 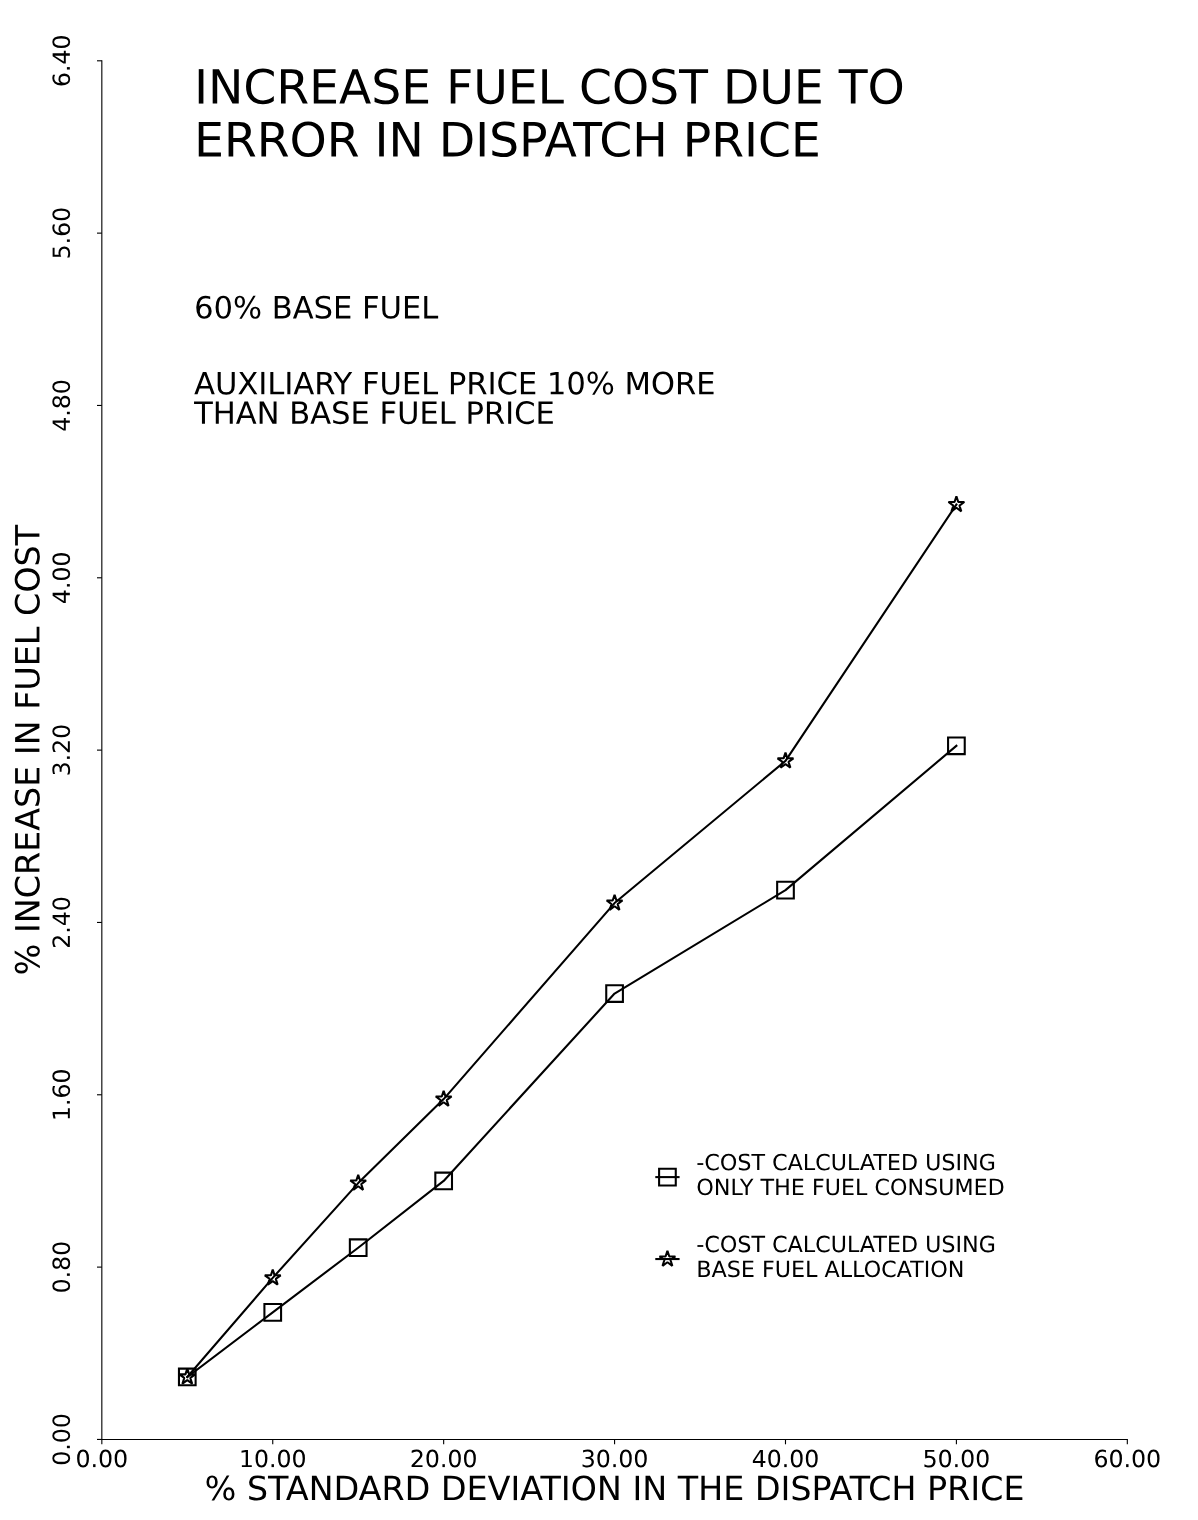 I want to click on x-tick-label: 0.00, so click(x=102, y=1458).